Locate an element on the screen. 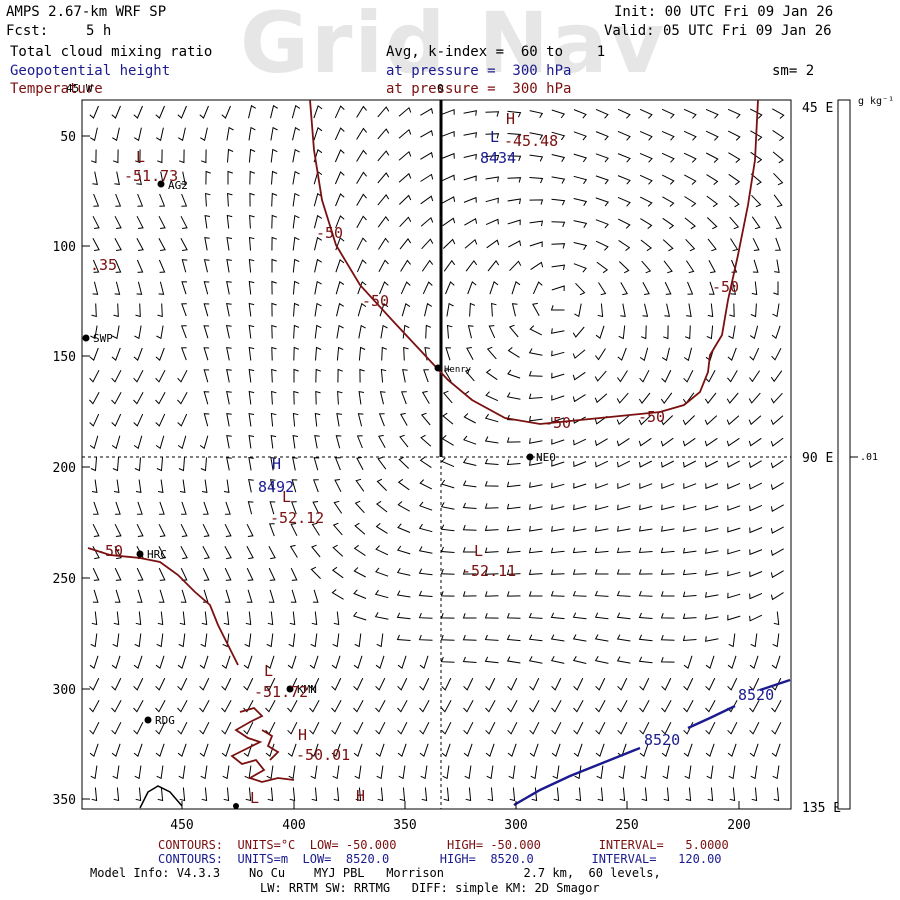 The image size is (900, 900). extremum-h-type: H is located at coordinates (510, 119).